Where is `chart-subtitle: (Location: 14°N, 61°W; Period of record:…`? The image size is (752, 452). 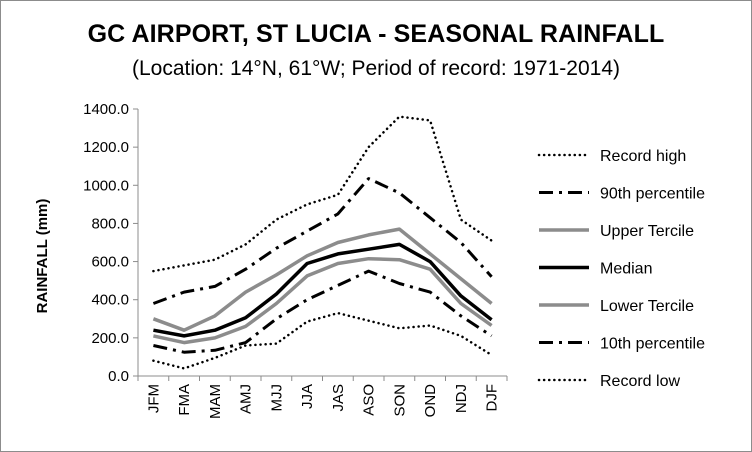 chart-subtitle: (Location: 14°N, 61°W; Period of record:… is located at coordinates (375, 68).